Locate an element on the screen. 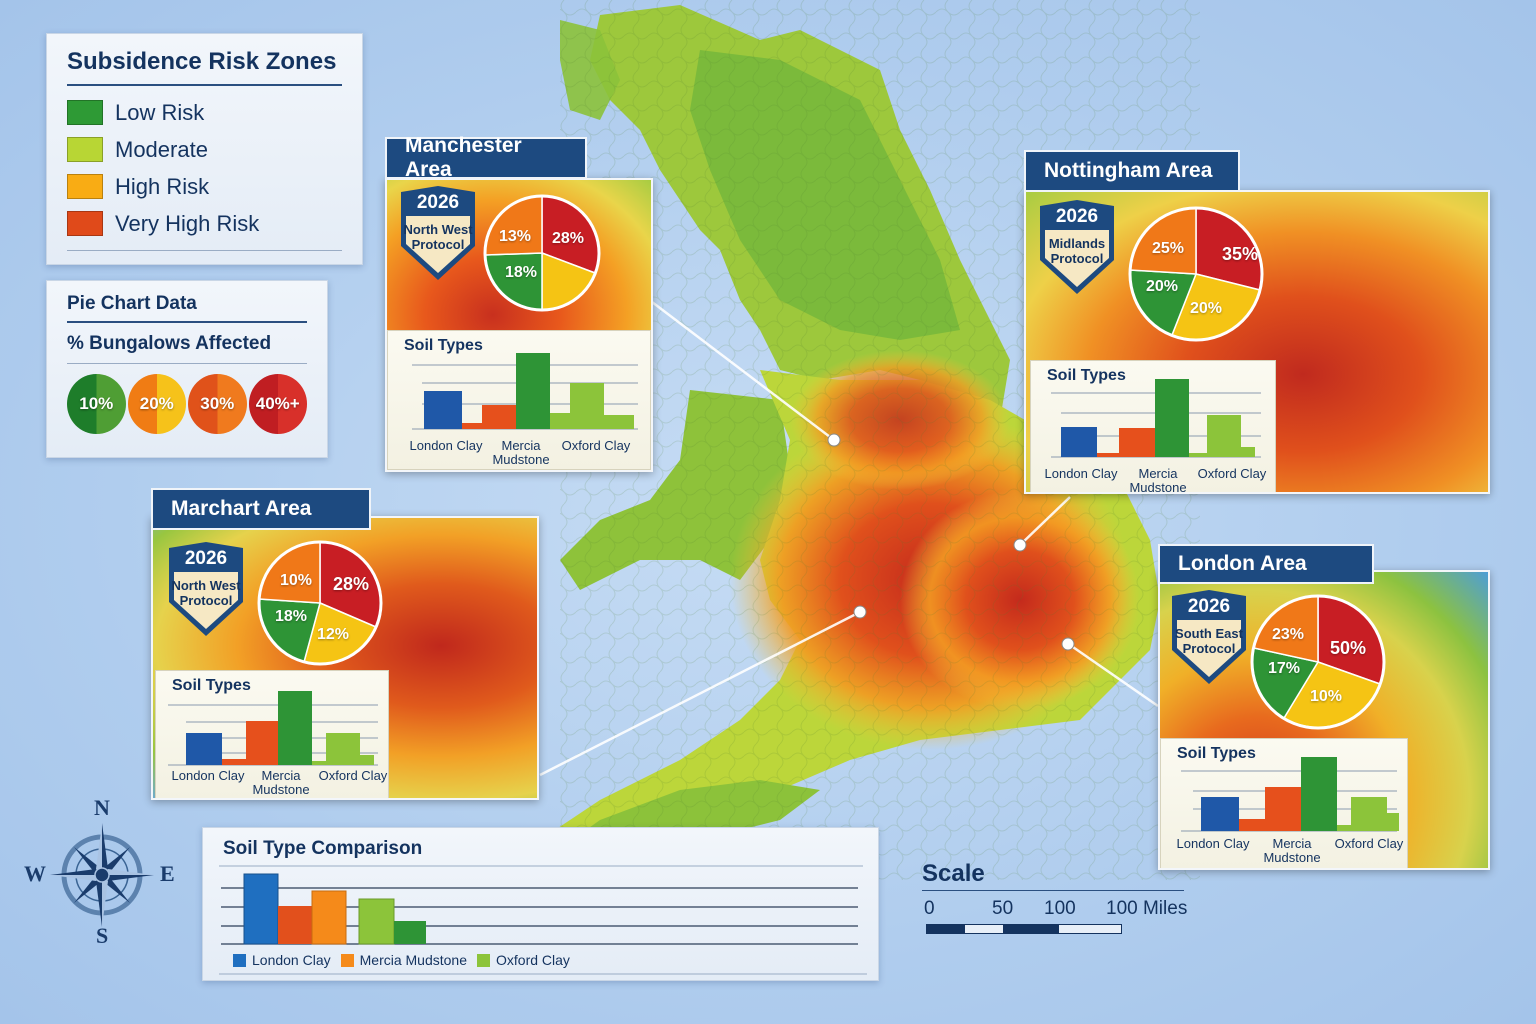  pie-key-subtitle: % Bungalows Affected is located at coordinates (187, 348).